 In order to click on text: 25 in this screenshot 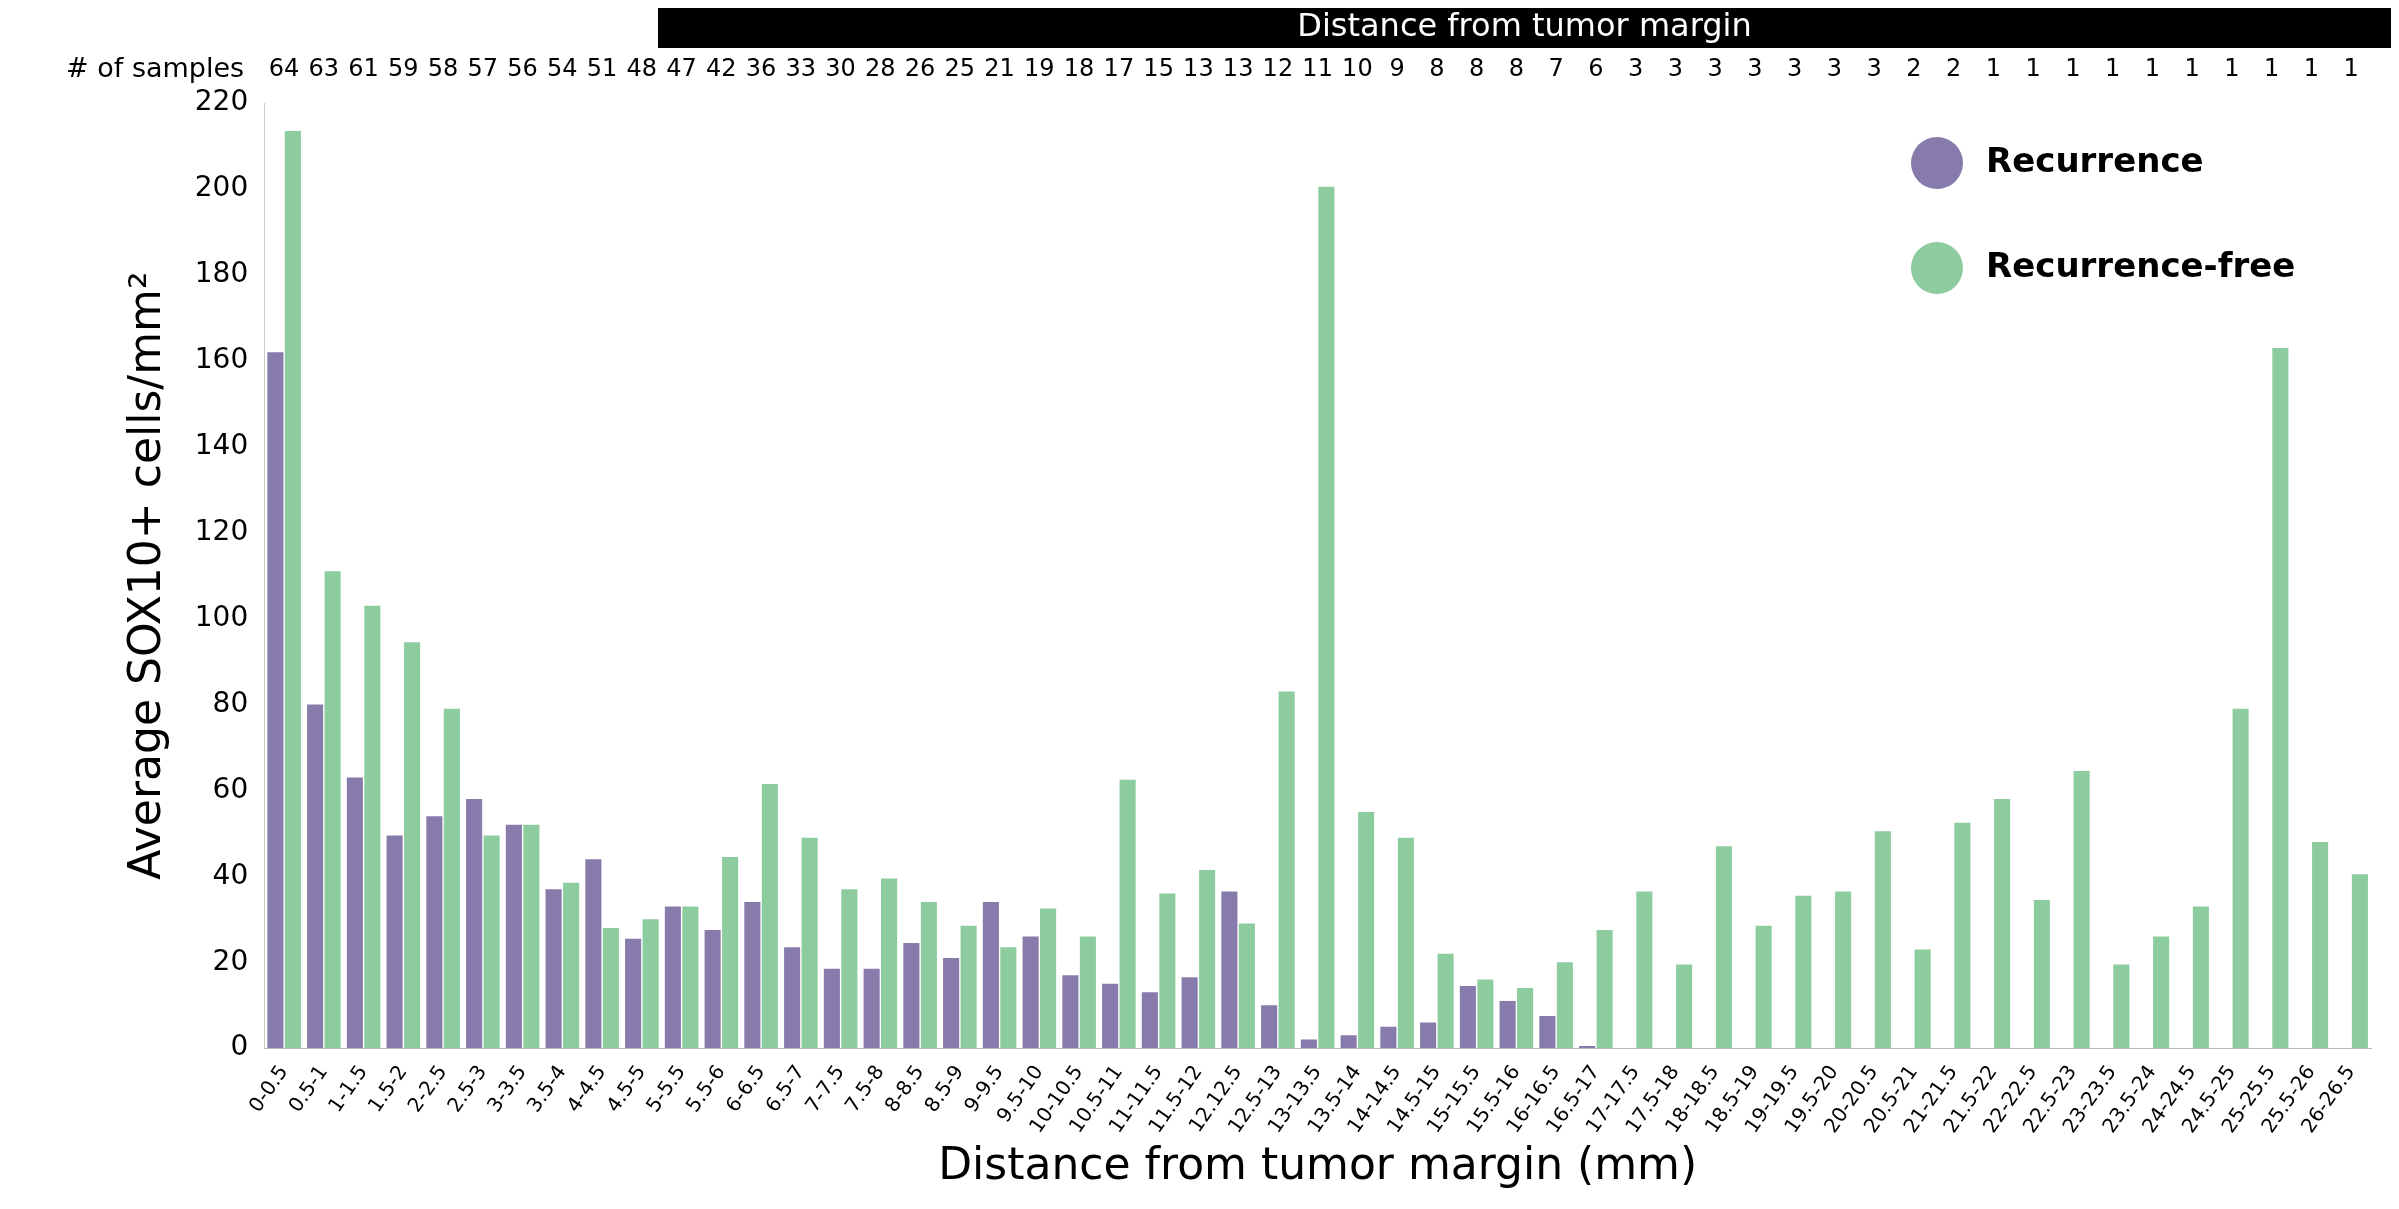, I will do `click(960, 68)`.